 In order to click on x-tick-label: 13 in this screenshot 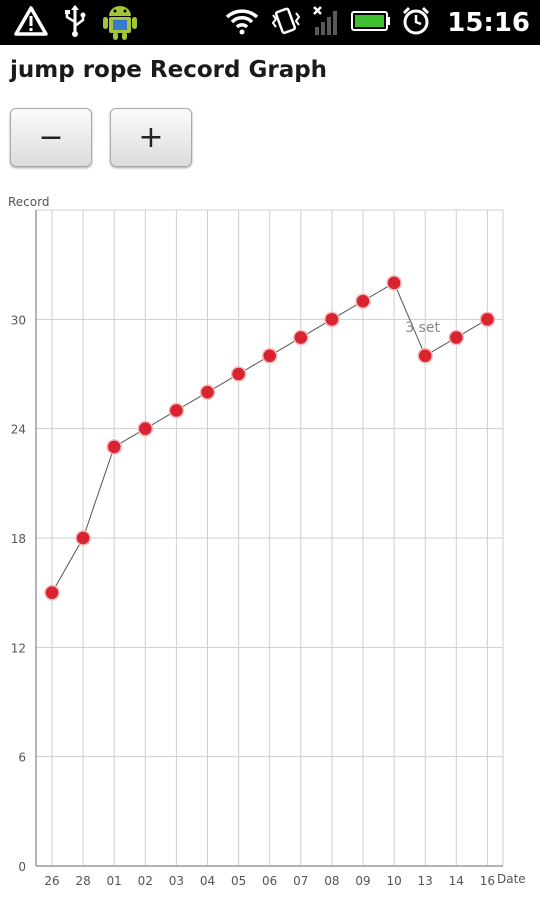, I will do `click(425, 881)`.